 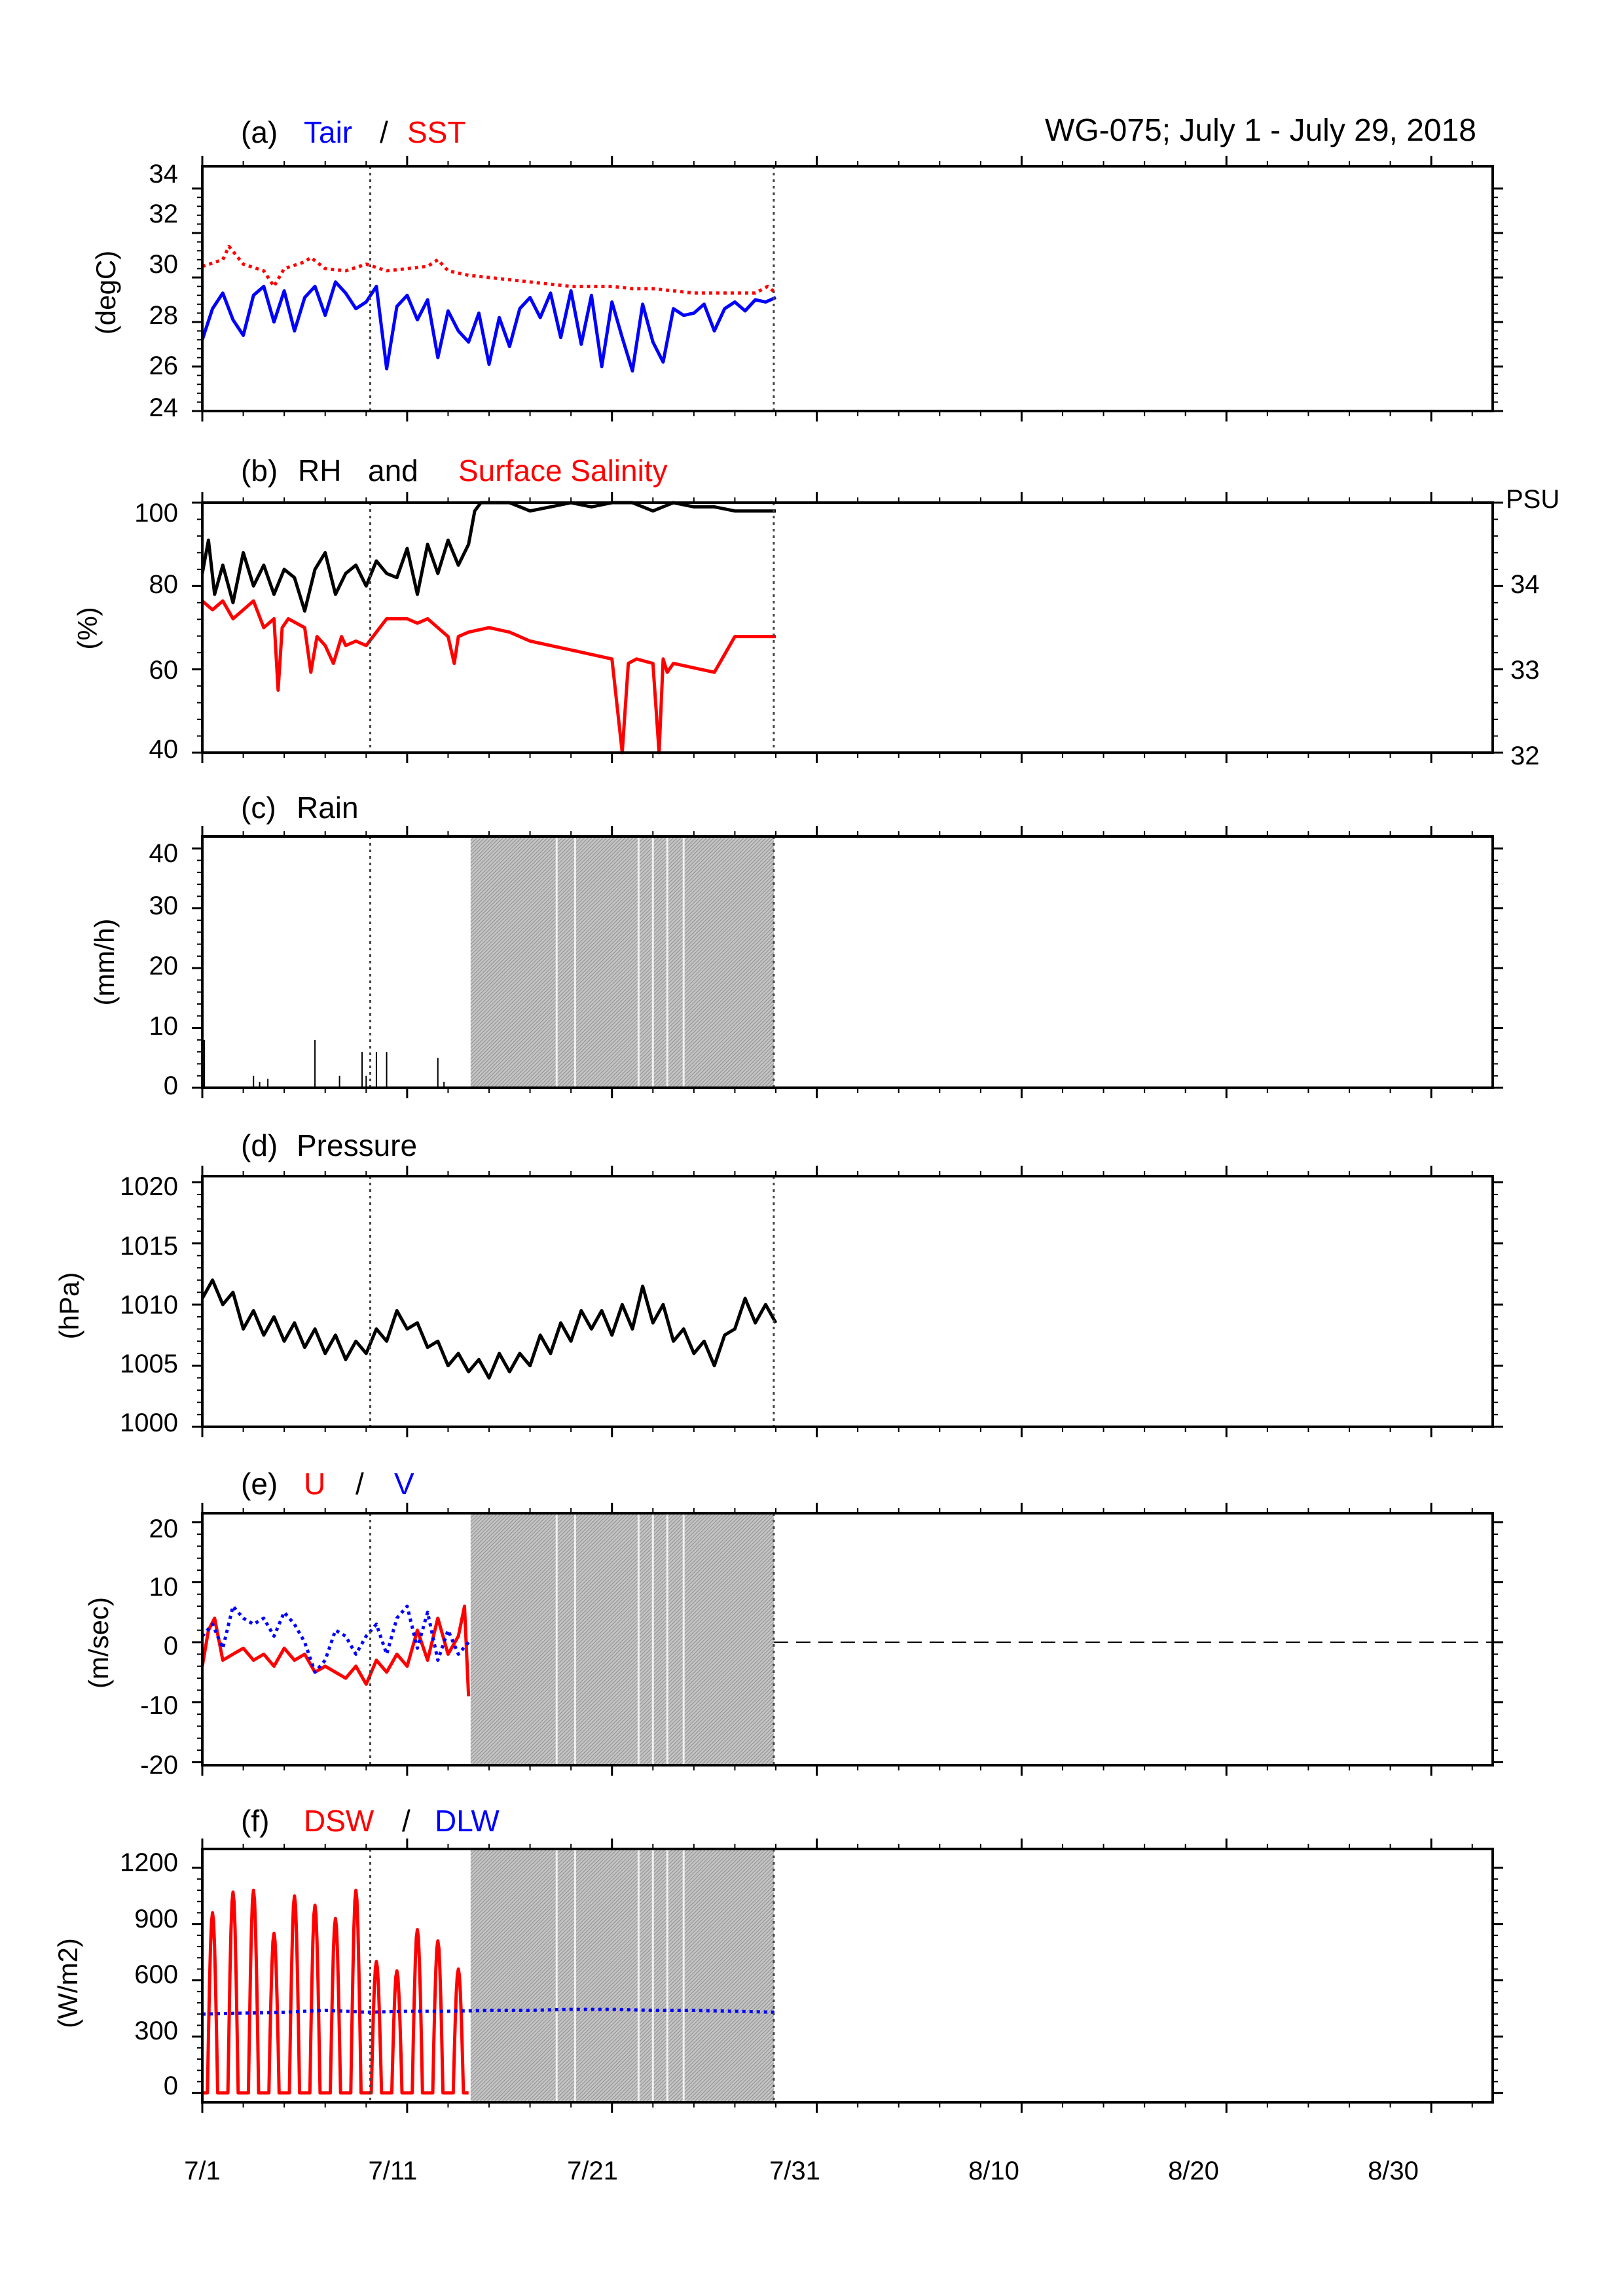 I want to click on panel-d-ylabel: (hPa), so click(x=69, y=1306).